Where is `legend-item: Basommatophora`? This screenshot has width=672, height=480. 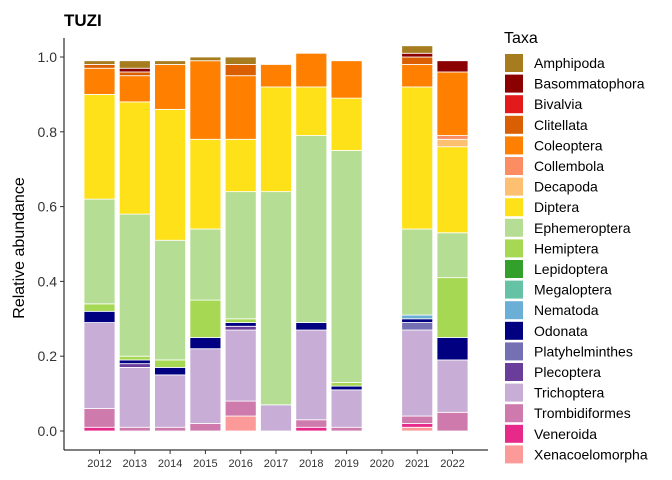 legend-item: Basommatophora is located at coordinates (575, 83).